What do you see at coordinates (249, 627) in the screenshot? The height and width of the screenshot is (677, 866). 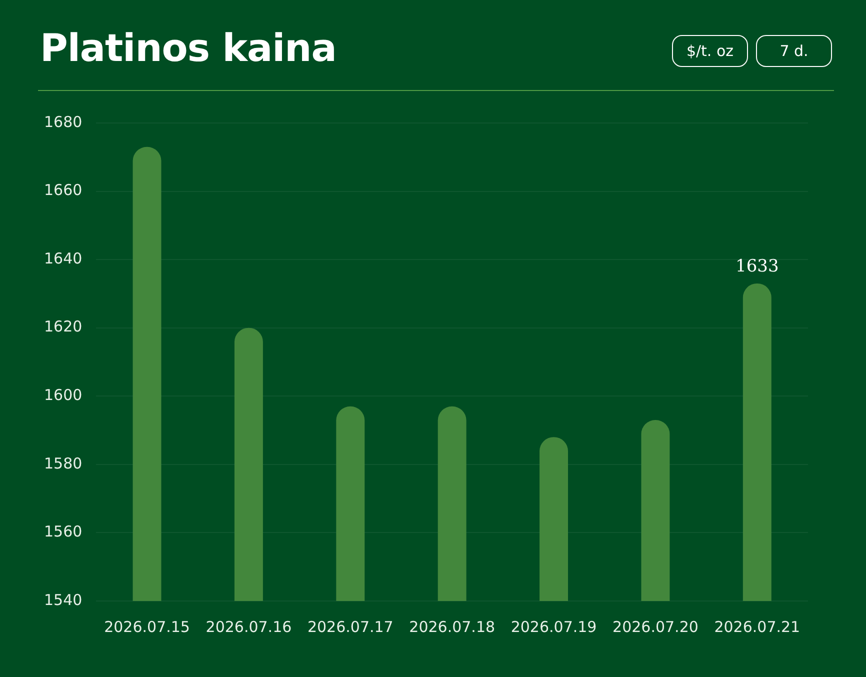 I see `x-tick-label: 2026.07.16` at bounding box center [249, 627].